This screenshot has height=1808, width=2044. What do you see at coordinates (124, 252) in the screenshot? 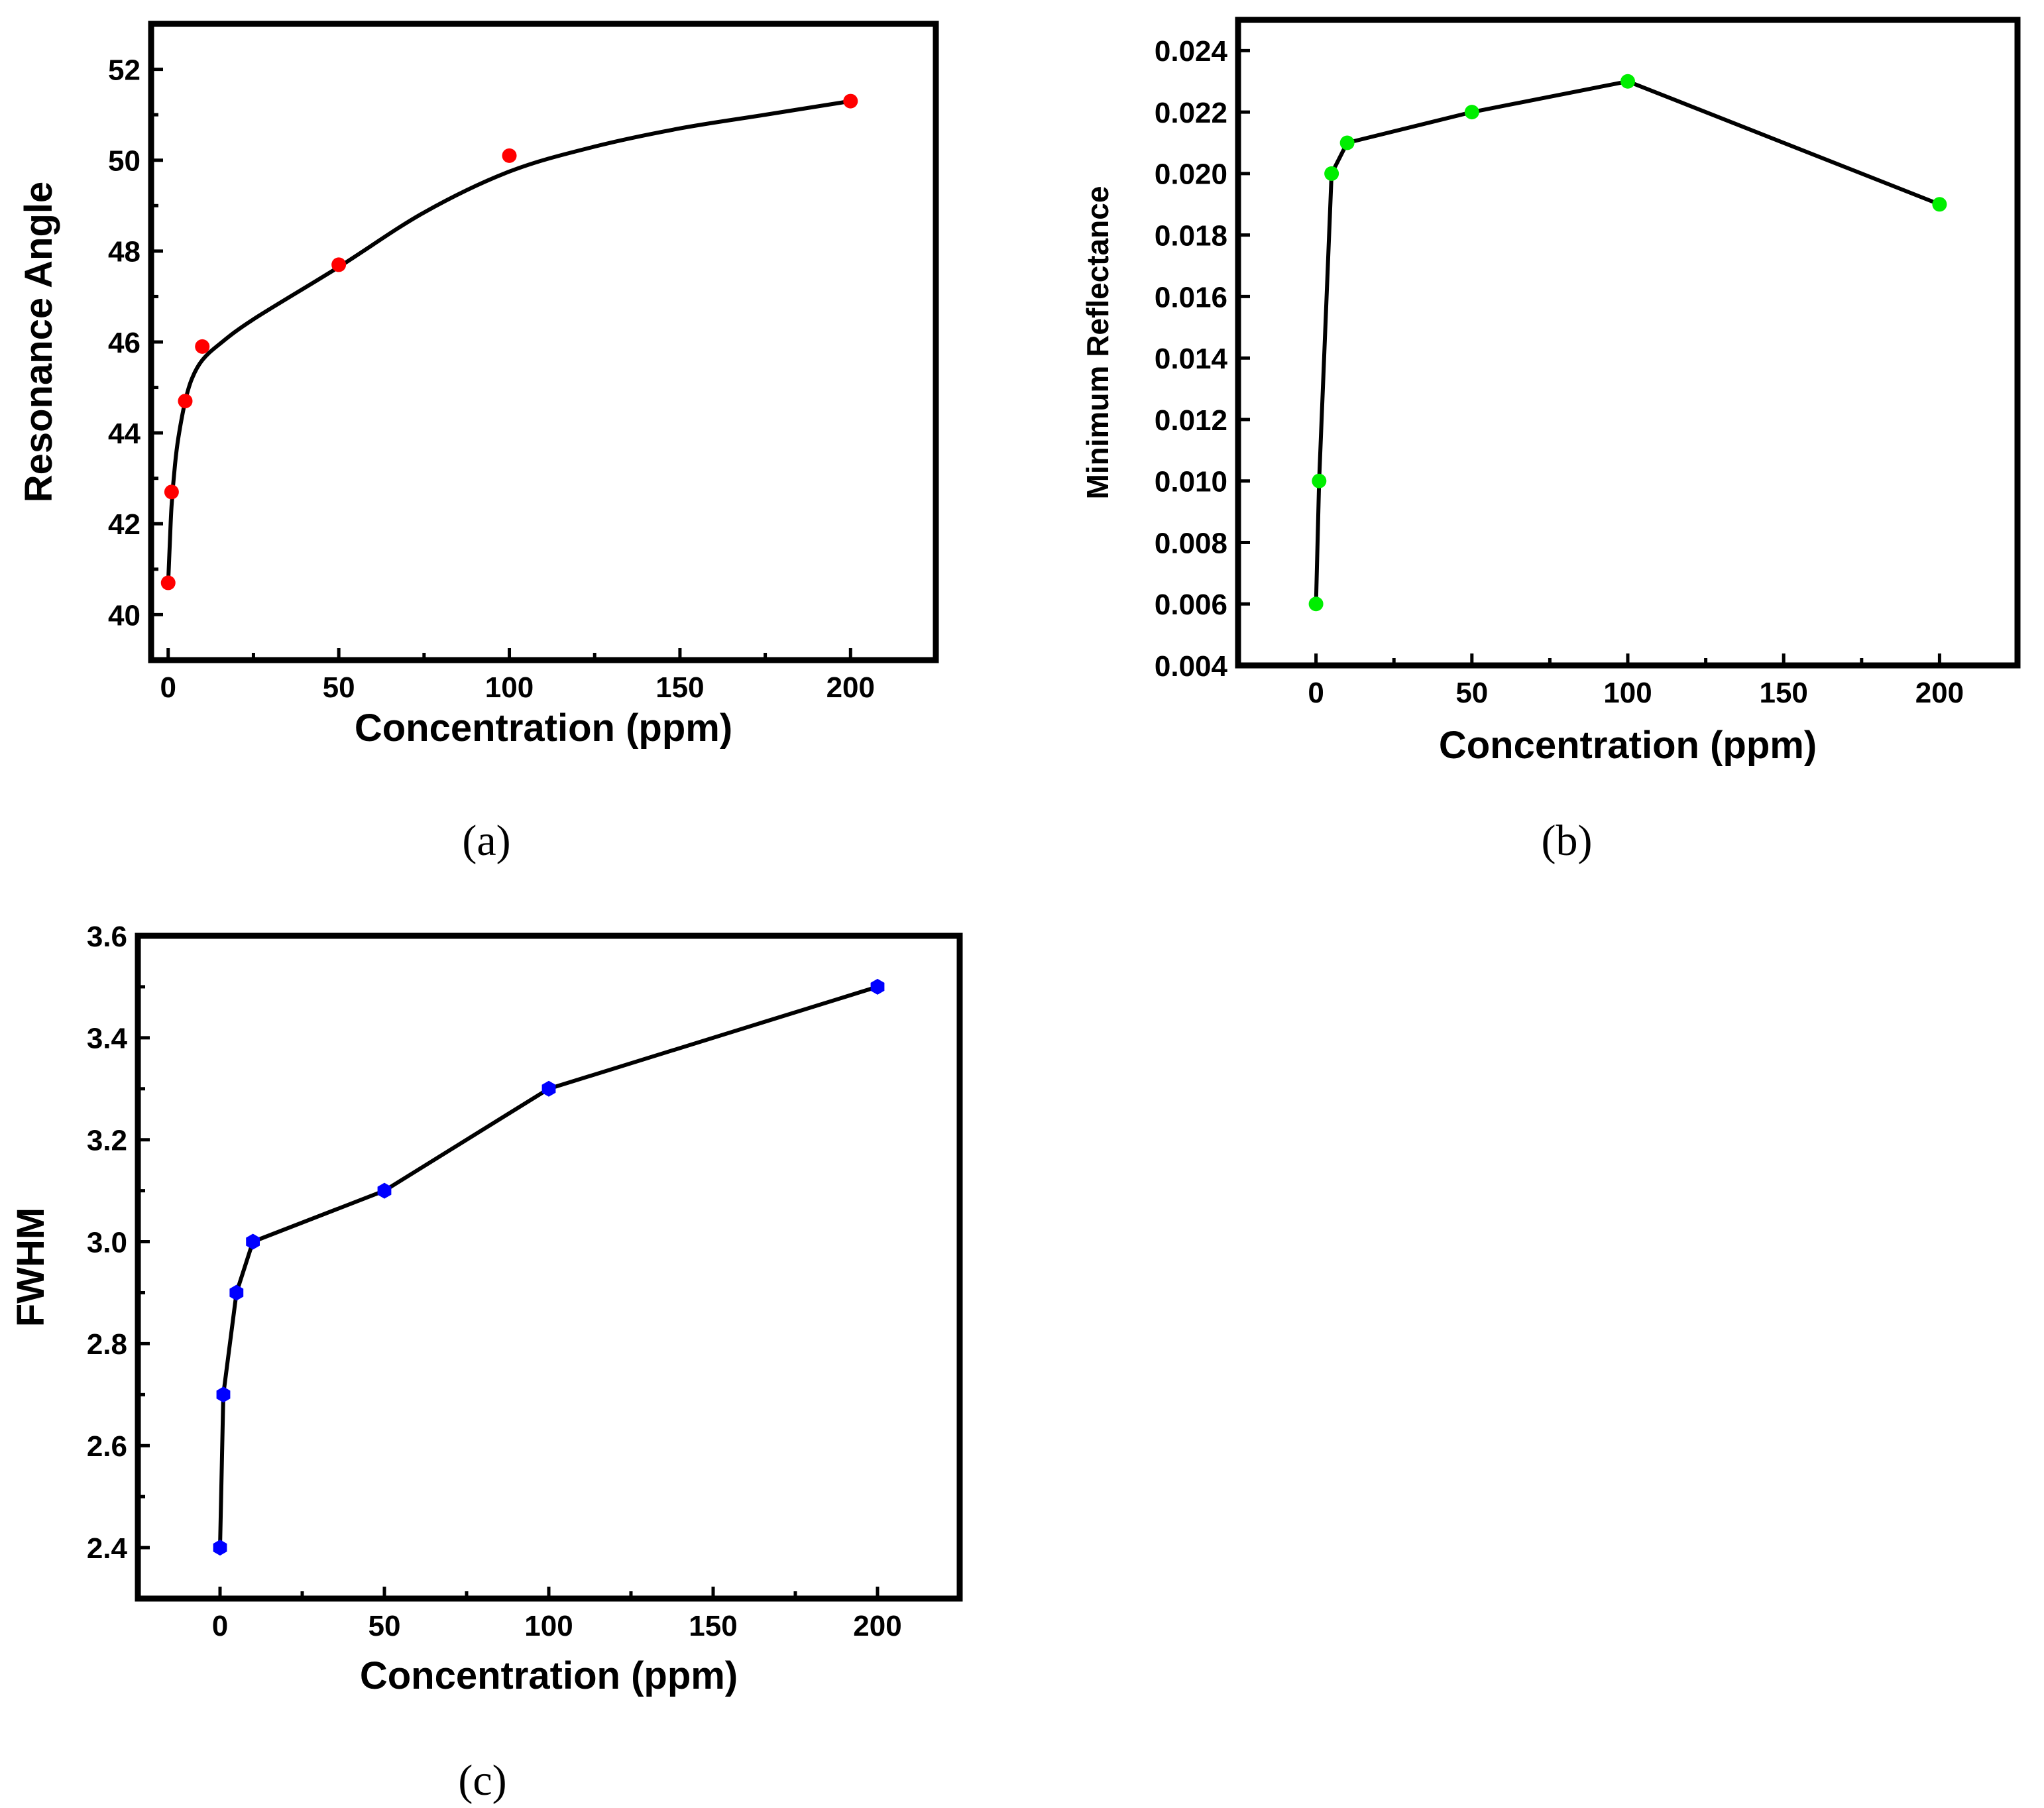
I see `y-tick-label: 48` at bounding box center [124, 252].